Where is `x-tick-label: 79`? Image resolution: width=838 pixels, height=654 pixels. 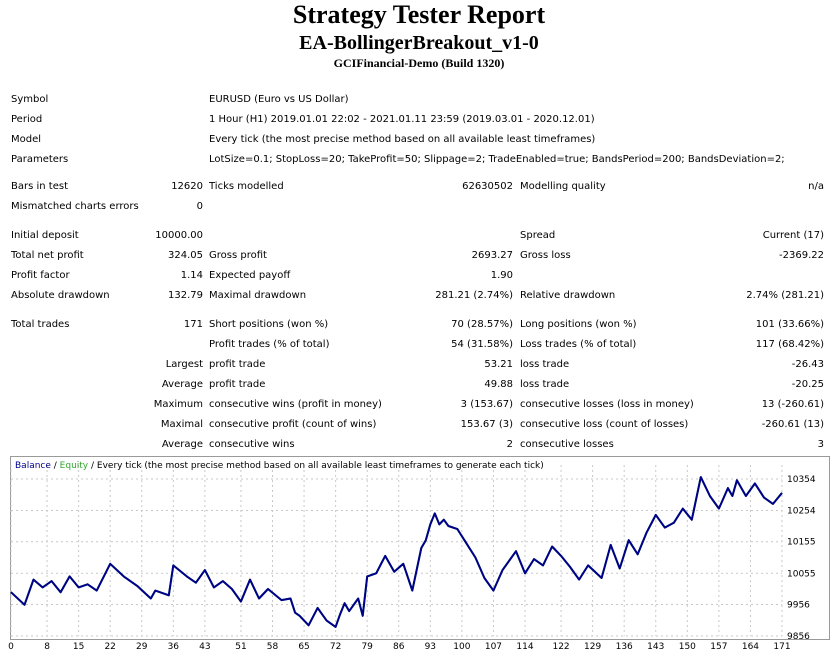
x-tick-label: 79 is located at coordinates (367, 647).